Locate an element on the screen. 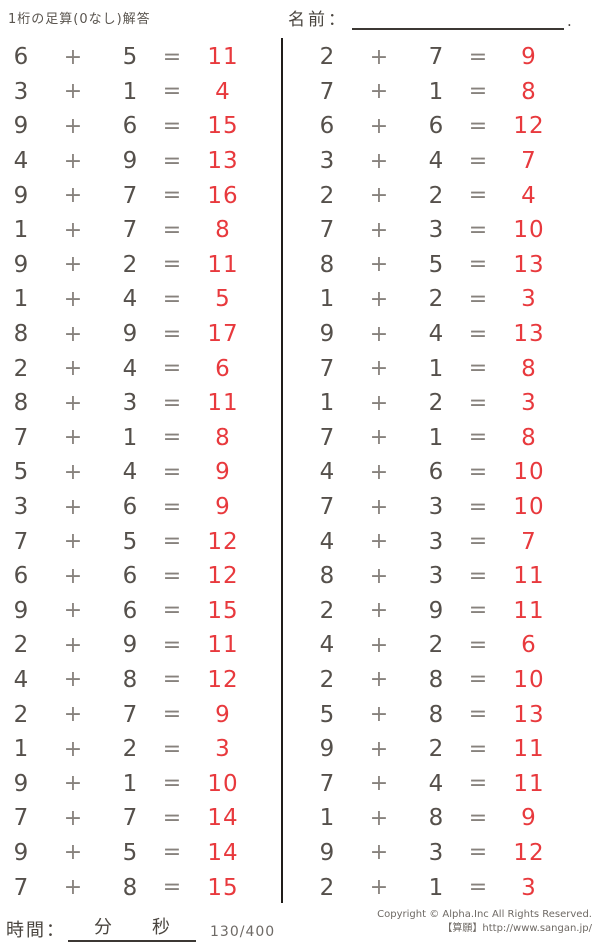  problem-row: 4 +2 = 6 is located at coordinates (445, 645).